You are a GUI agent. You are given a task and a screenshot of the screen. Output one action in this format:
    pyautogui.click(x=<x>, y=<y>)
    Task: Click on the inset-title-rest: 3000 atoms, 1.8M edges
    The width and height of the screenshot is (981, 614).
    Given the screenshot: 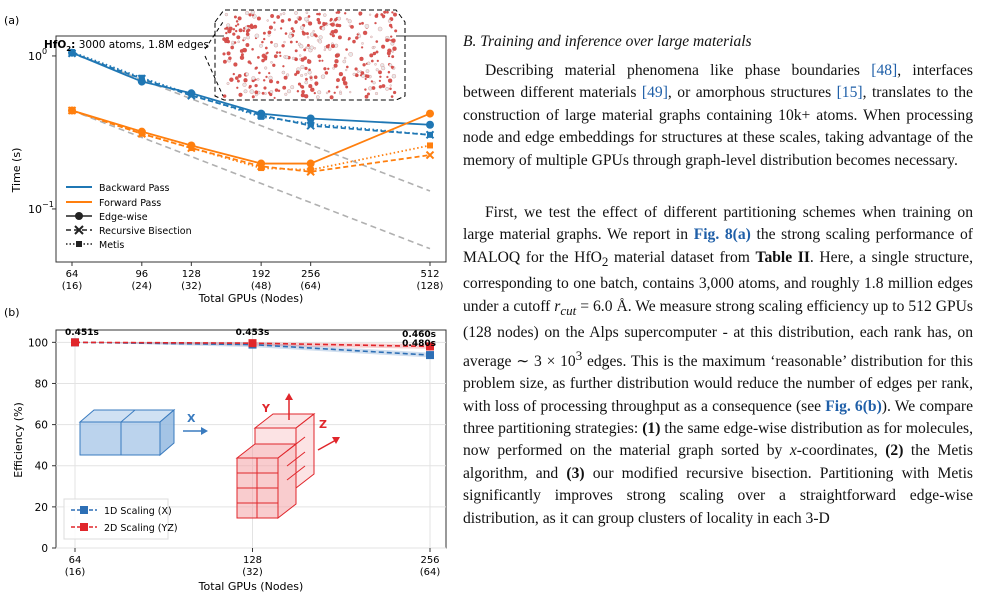 What is the action you would take?
    pyautogui.click(x=142, y=45)
    